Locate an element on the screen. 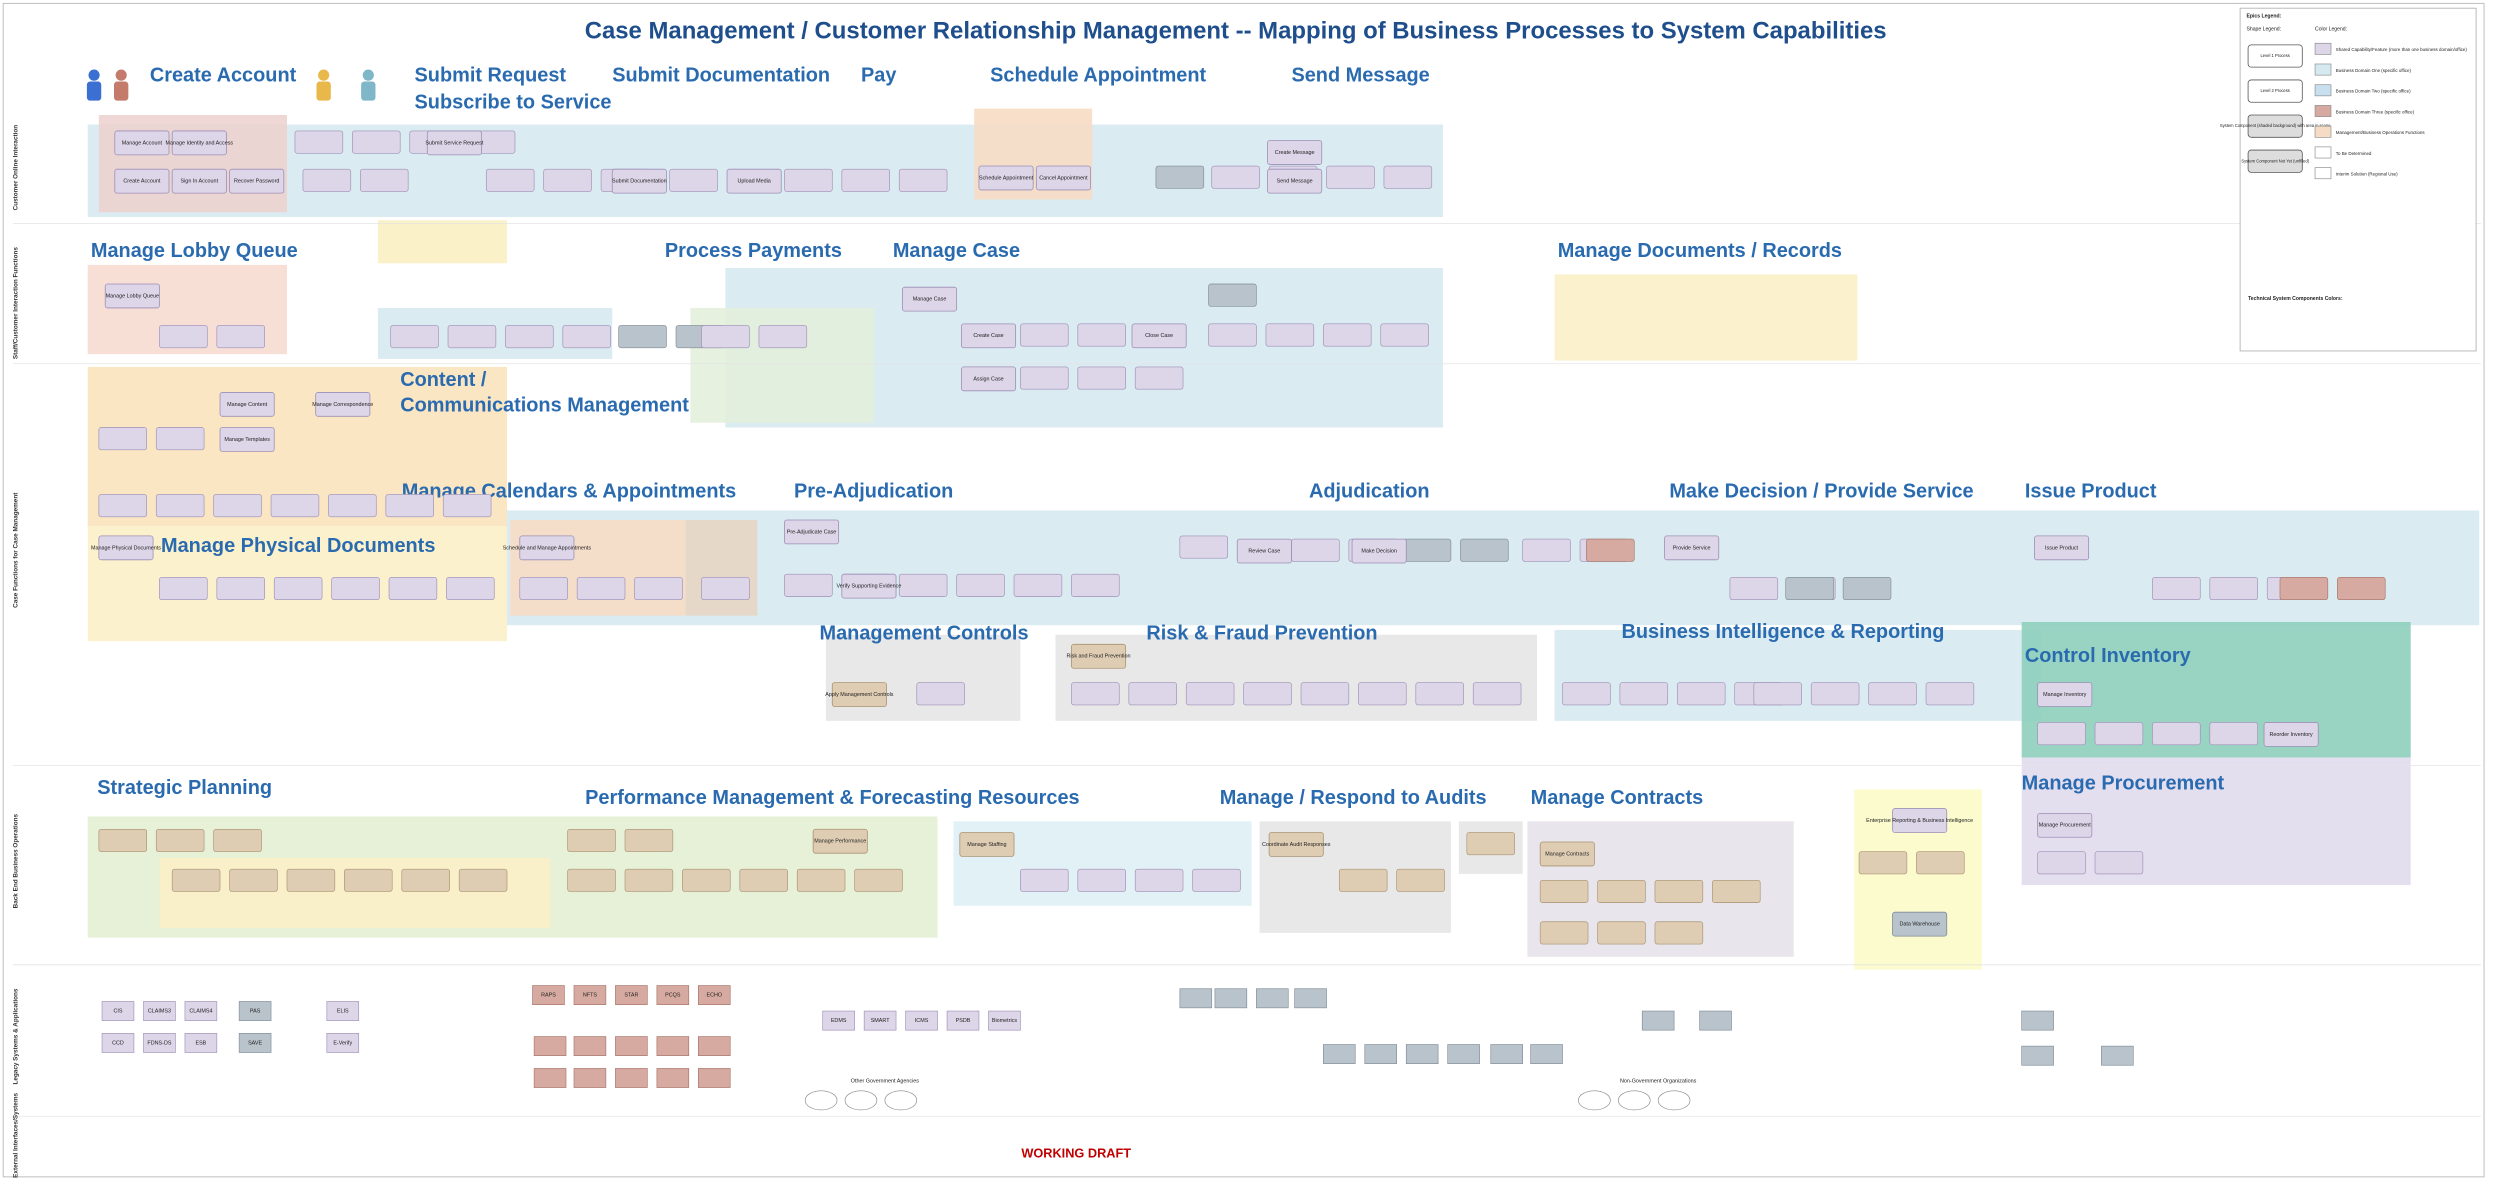  system-label: CCD is located at coordinates (118, 1043).